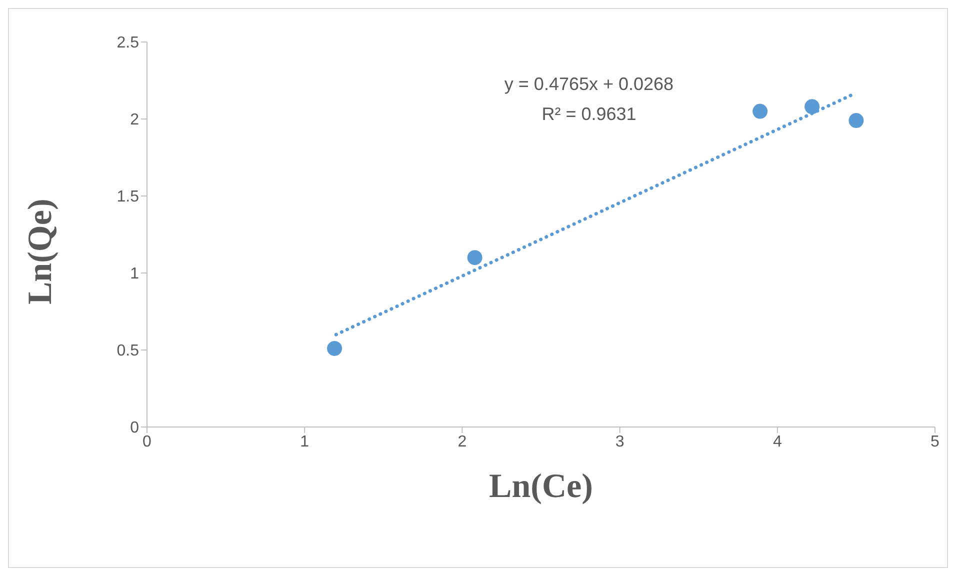 The image size is (956, 585). I want to click on annotation: y = 0.4765x + 0.0268, so click(589, 84).